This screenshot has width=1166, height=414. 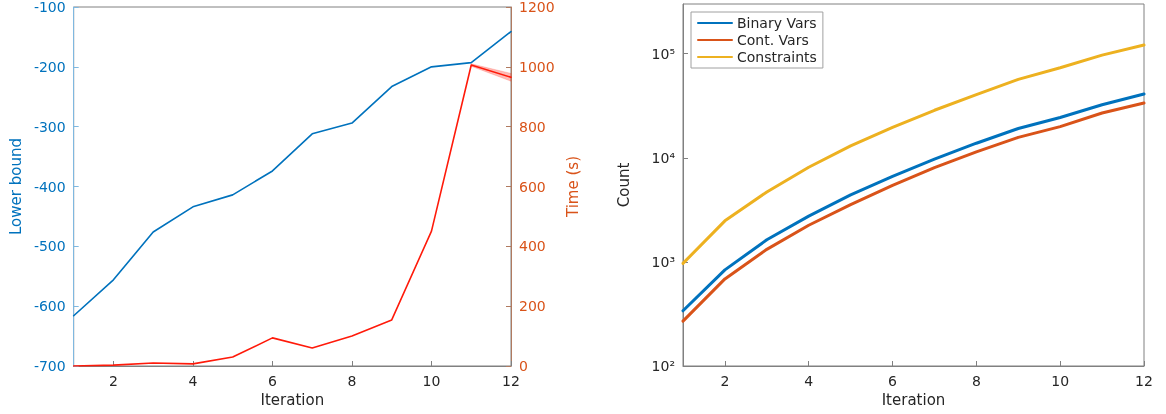 What do you see at coordinates (573, 187) in the screenshot?
I see `y2-axis-title: Time (s)` at bounding box center [573, 187].